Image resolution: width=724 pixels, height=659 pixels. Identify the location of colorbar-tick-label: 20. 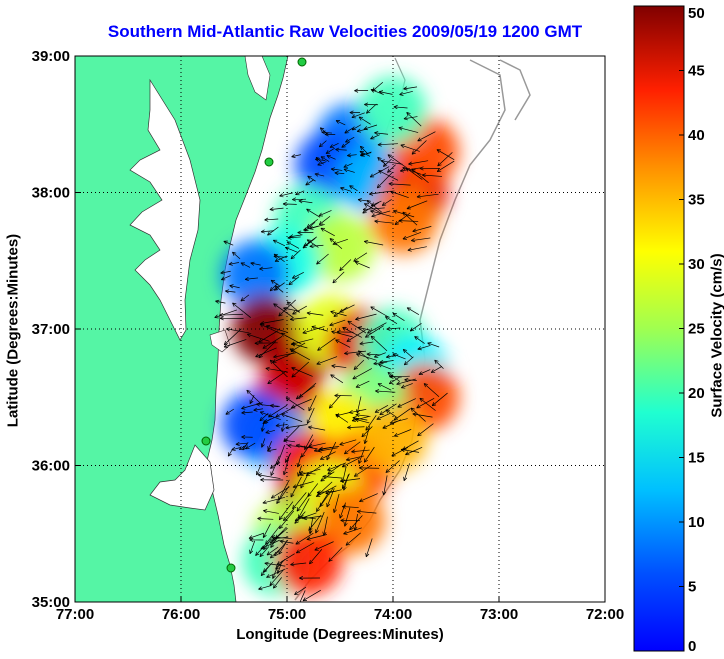
(696, 393).